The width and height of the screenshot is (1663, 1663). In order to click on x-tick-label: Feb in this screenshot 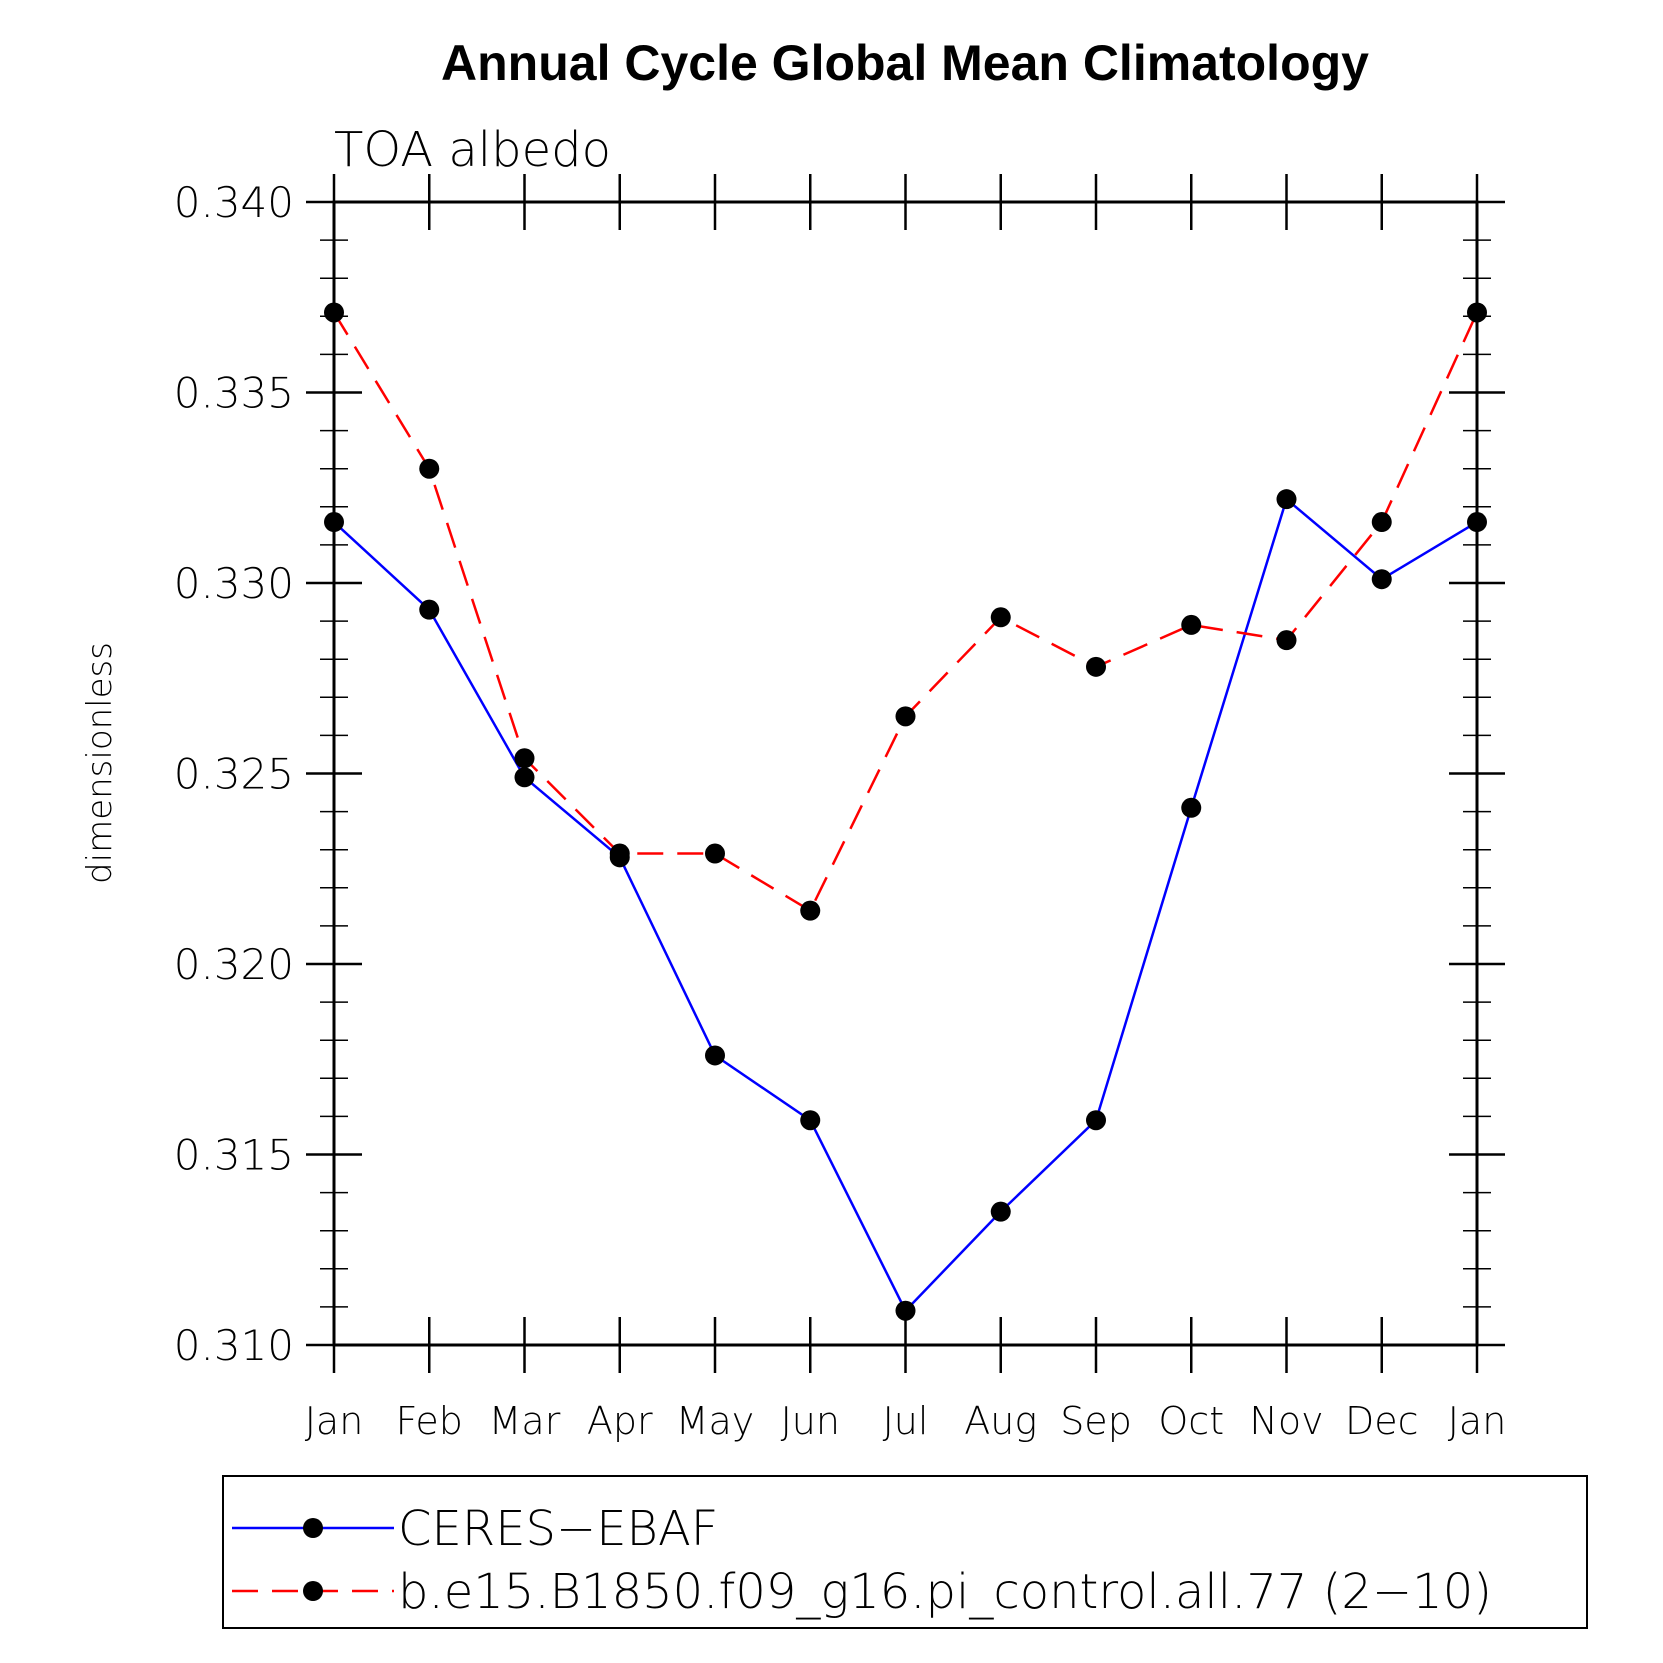, I will do `click(429, 1421)`.